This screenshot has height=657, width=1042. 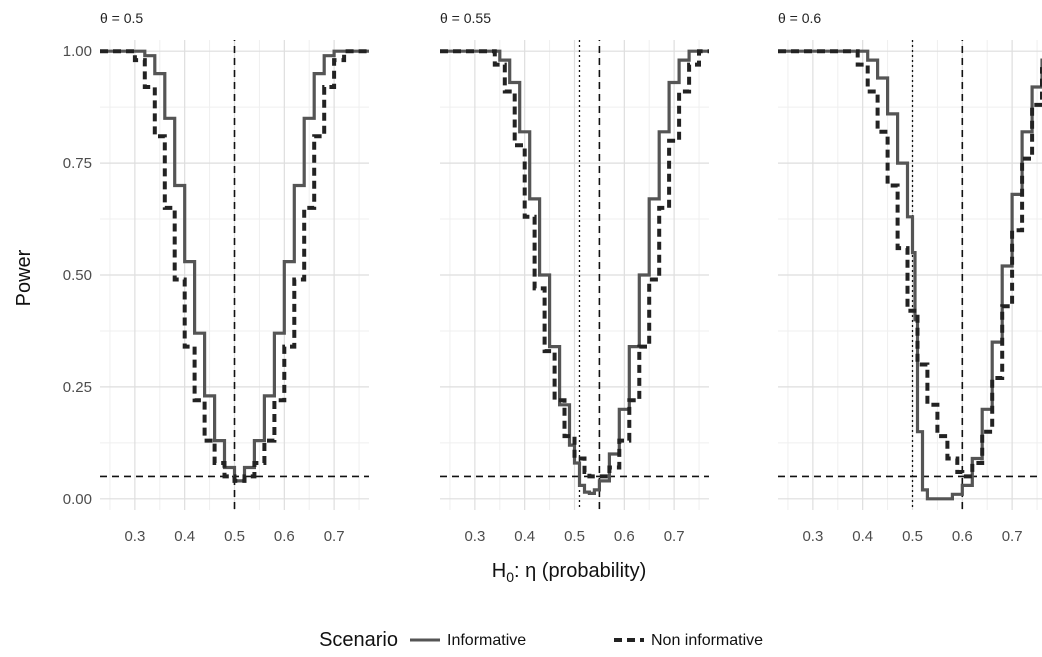 I want to click on facet-2-x-tick-1: 0.4, so click(x=524, y=536).